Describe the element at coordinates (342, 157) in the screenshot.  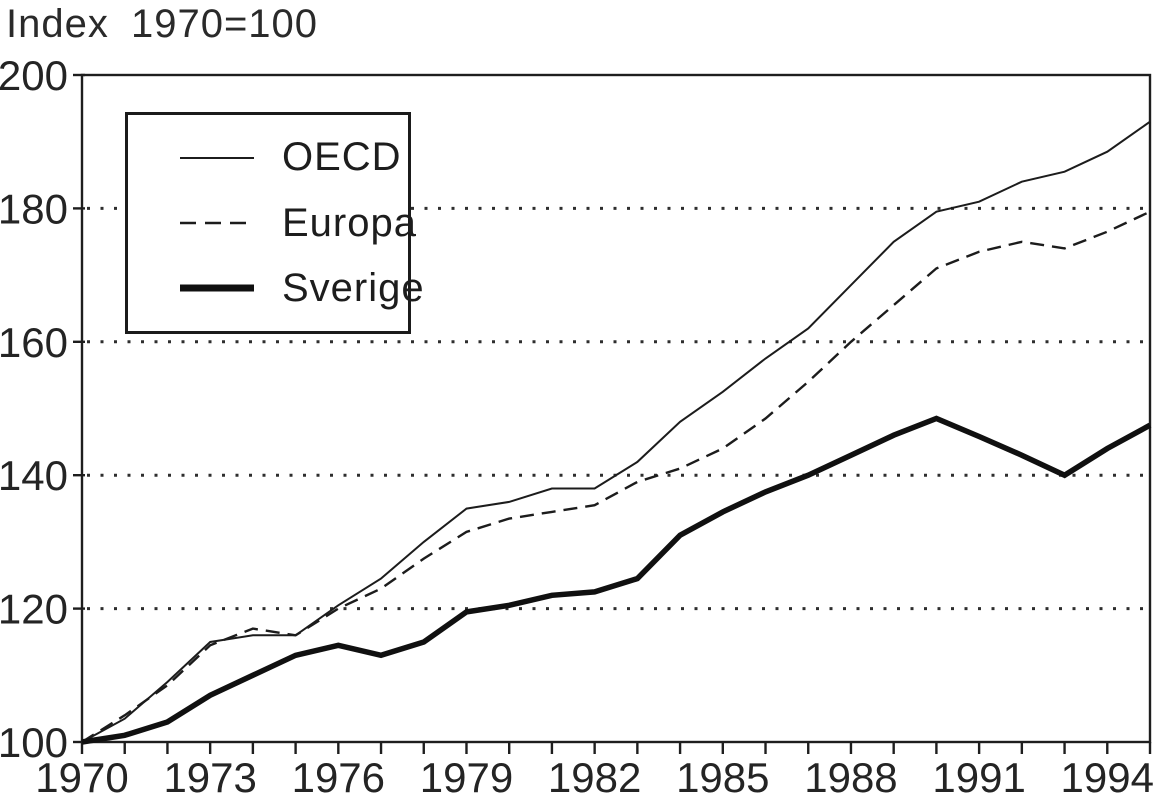
I see `legend-label-oecd: OECD` at that location.